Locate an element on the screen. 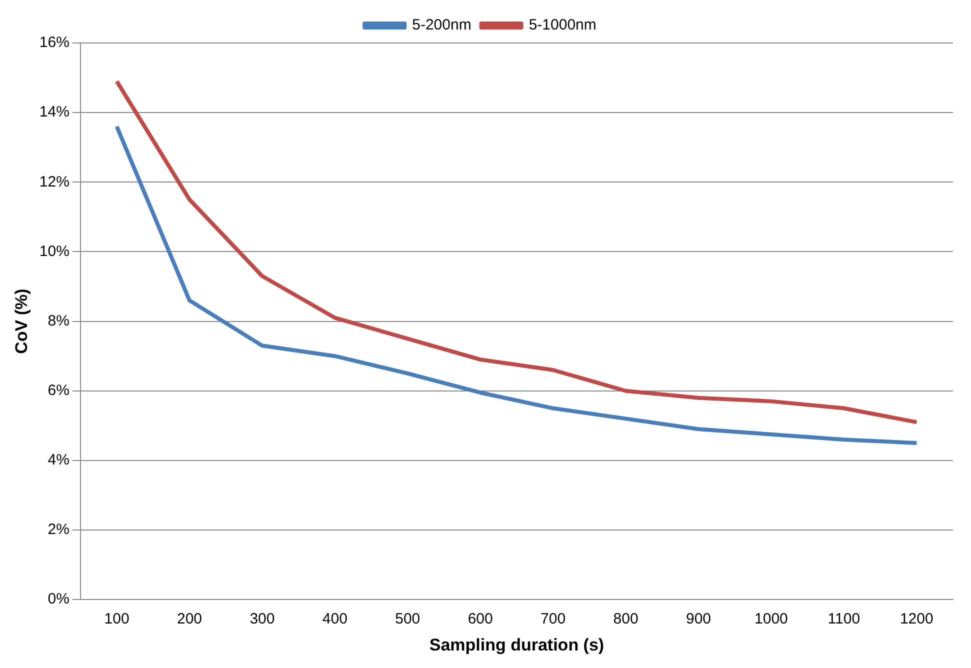 Image resolution: width=971 pixels, height=668 pixels. x-tick-label: 700 is located at coordinates (553, 619).